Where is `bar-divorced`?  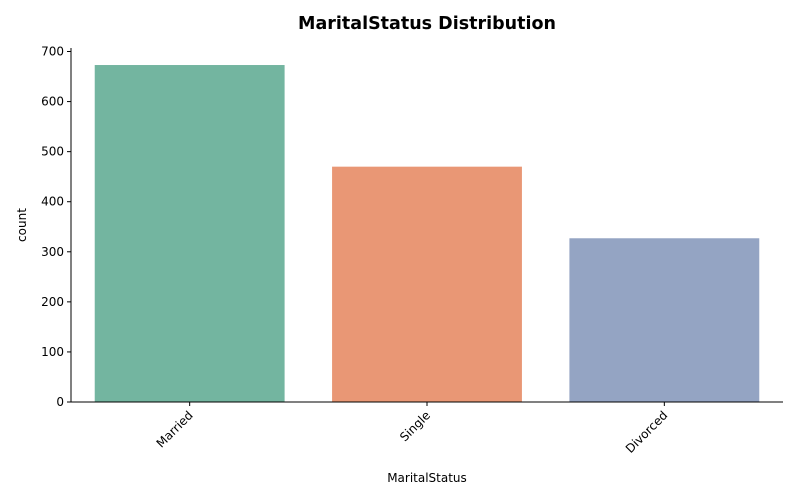
bar-divorced is located at coordinates (664, 320).